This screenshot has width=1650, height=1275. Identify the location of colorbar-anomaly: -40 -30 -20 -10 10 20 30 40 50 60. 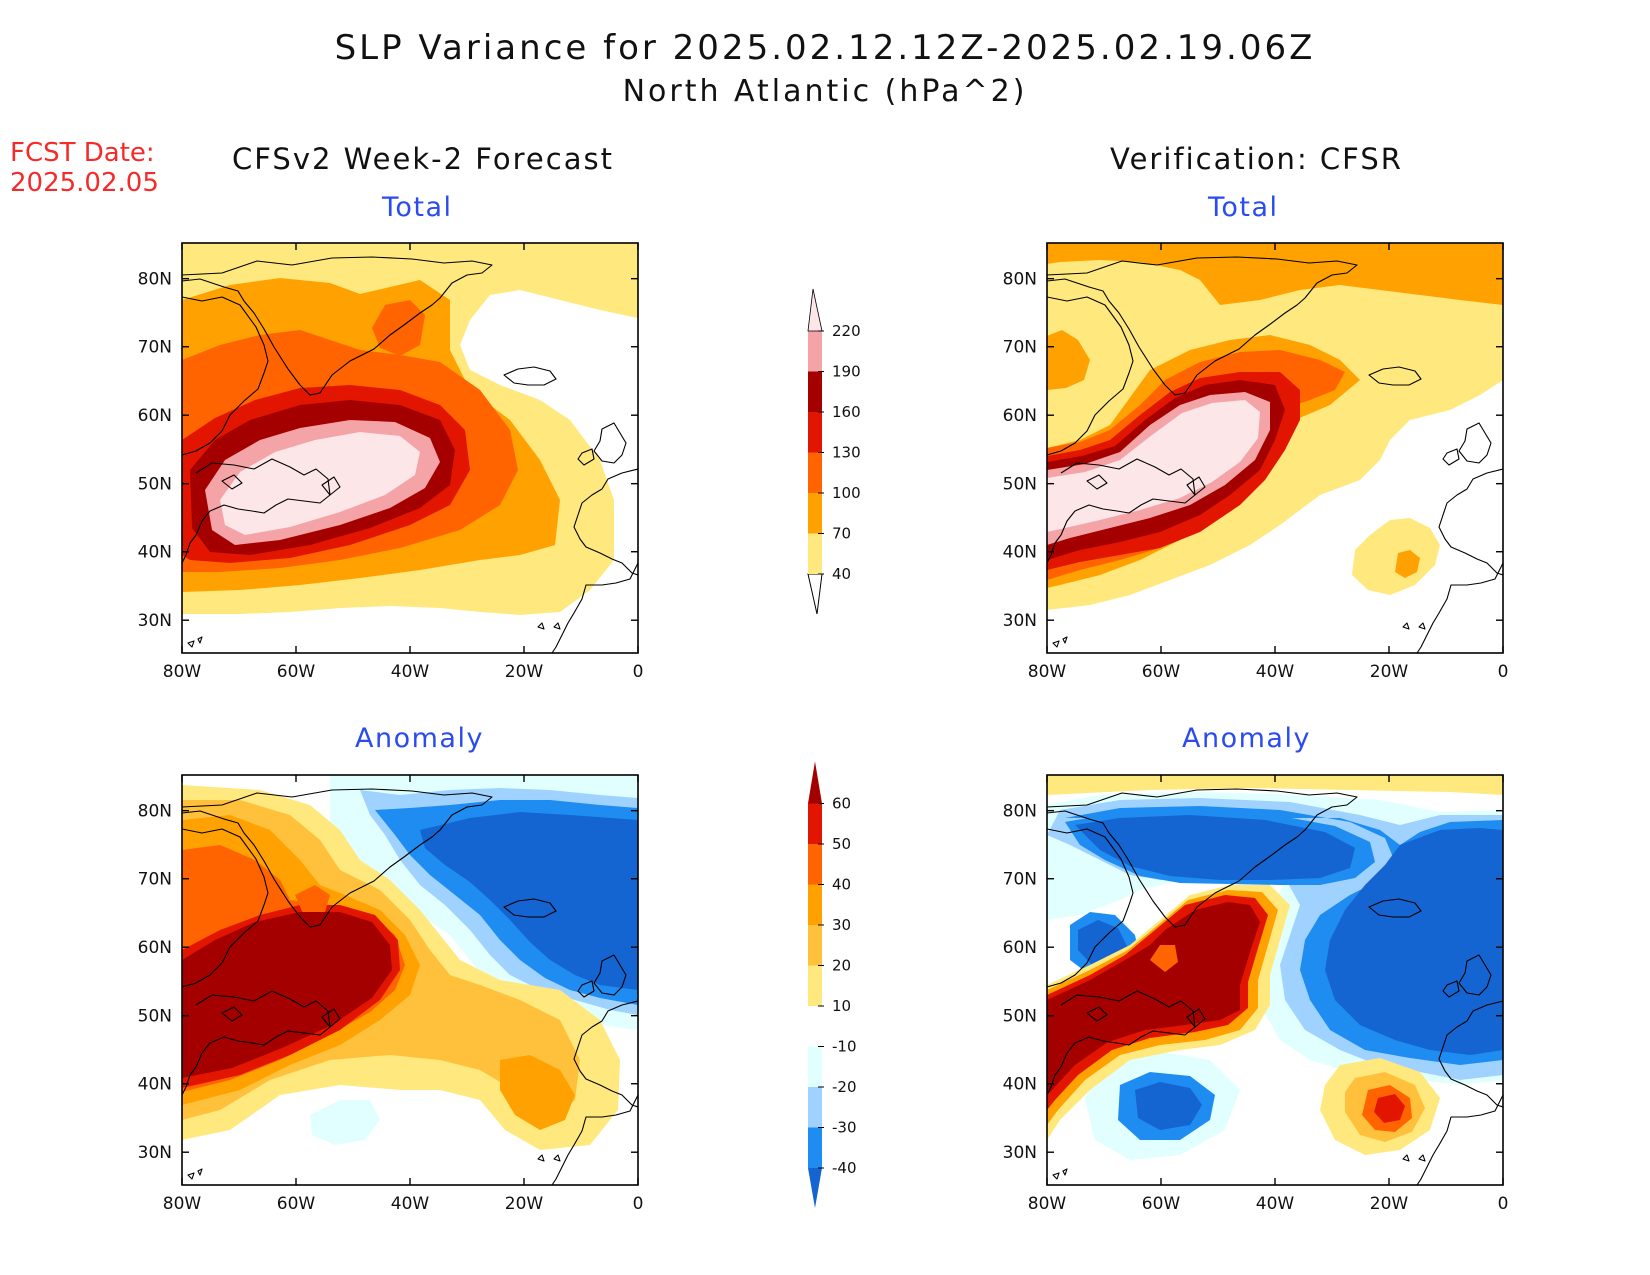
(832, 984).